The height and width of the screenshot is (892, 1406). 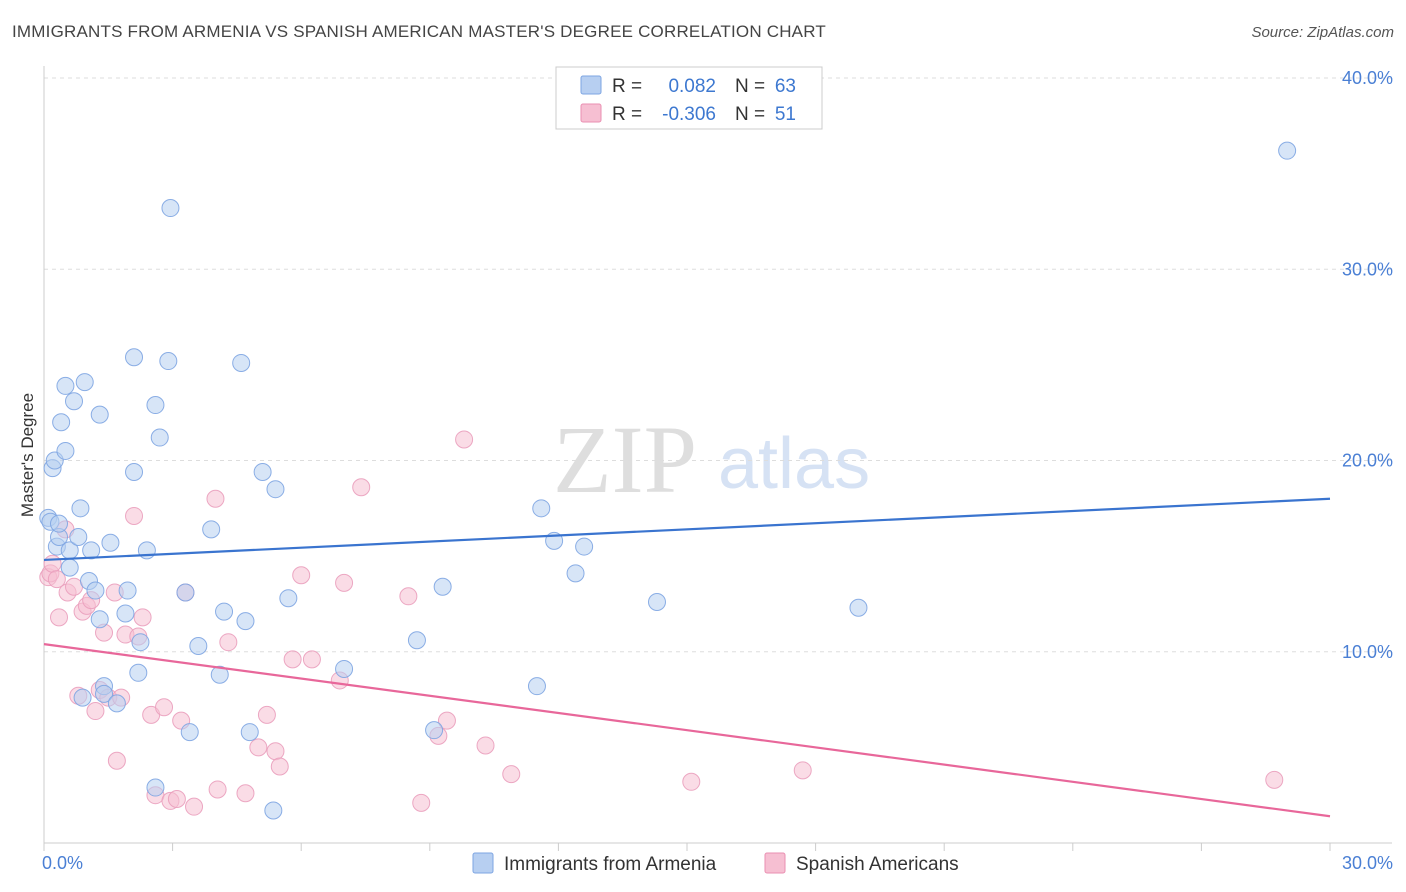 What do you see at coordinates (689, 114) in the screenshot?
I see `legend-r-value-spanish: -0.306` at bounding box center [689, 114].